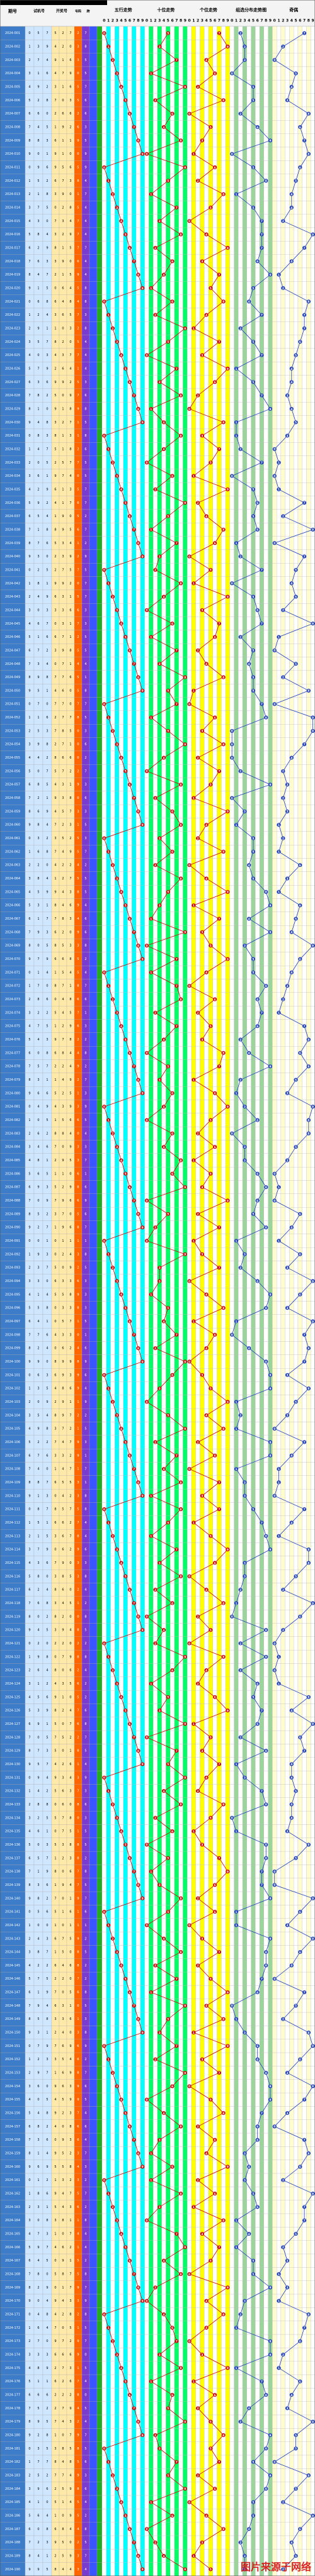  What do you see at coordinates (29, 476) in the screenshot?
I see `trial-1: 3` at bounding box center [29, 476].